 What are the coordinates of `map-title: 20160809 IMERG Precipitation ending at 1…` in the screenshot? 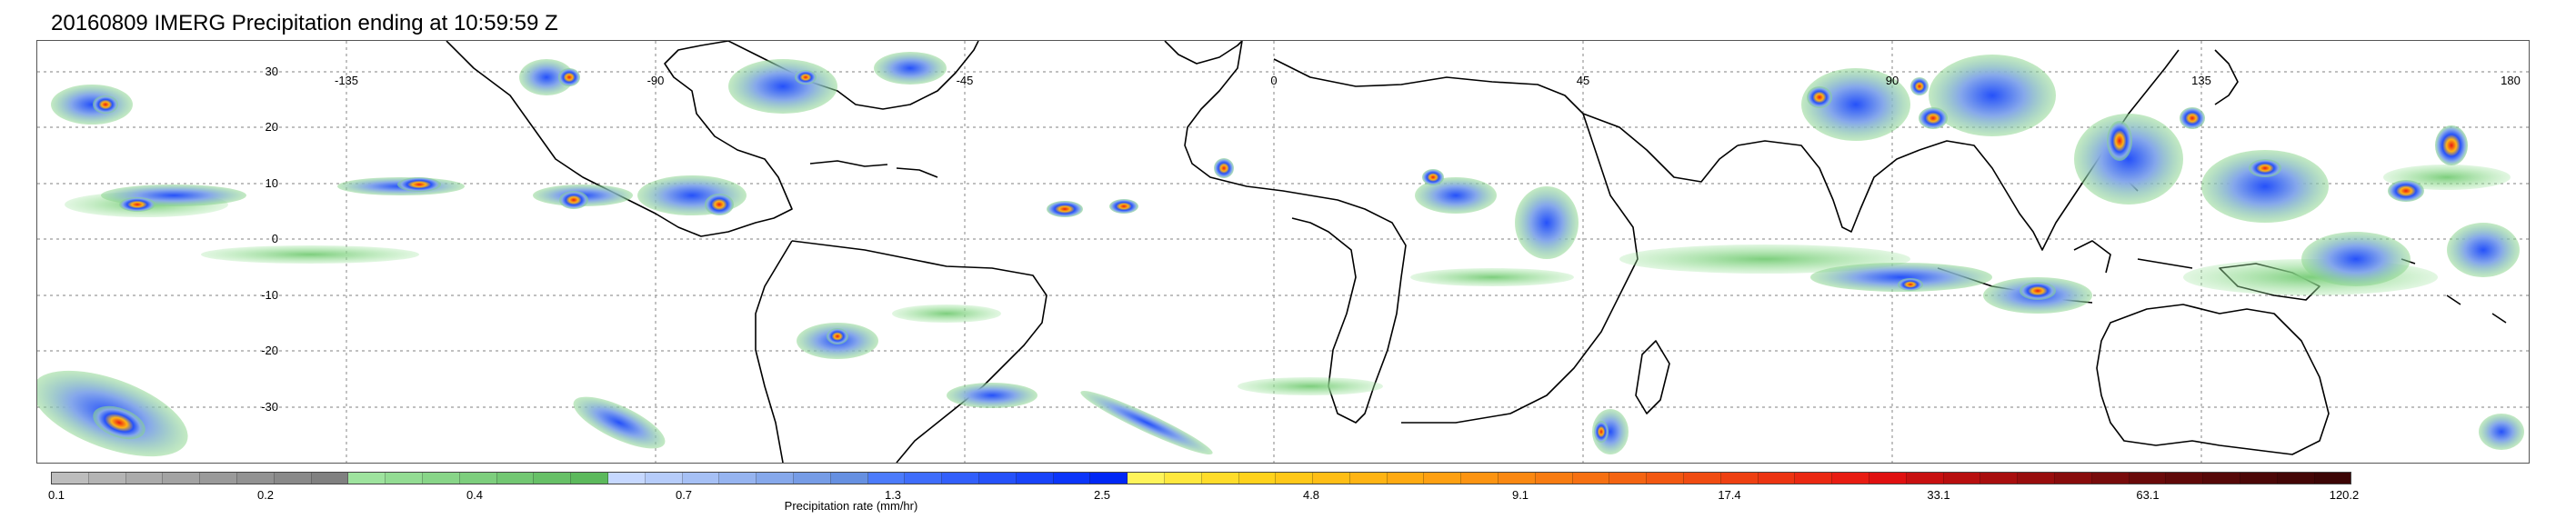 It's located at (304, 23).